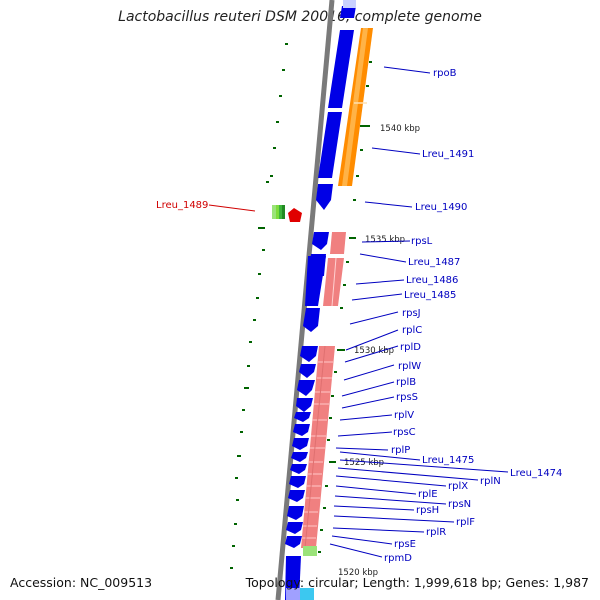 The height and width of the screenshot is (600, 600). I want to click on gene-label: rplP, so click(400, 450).